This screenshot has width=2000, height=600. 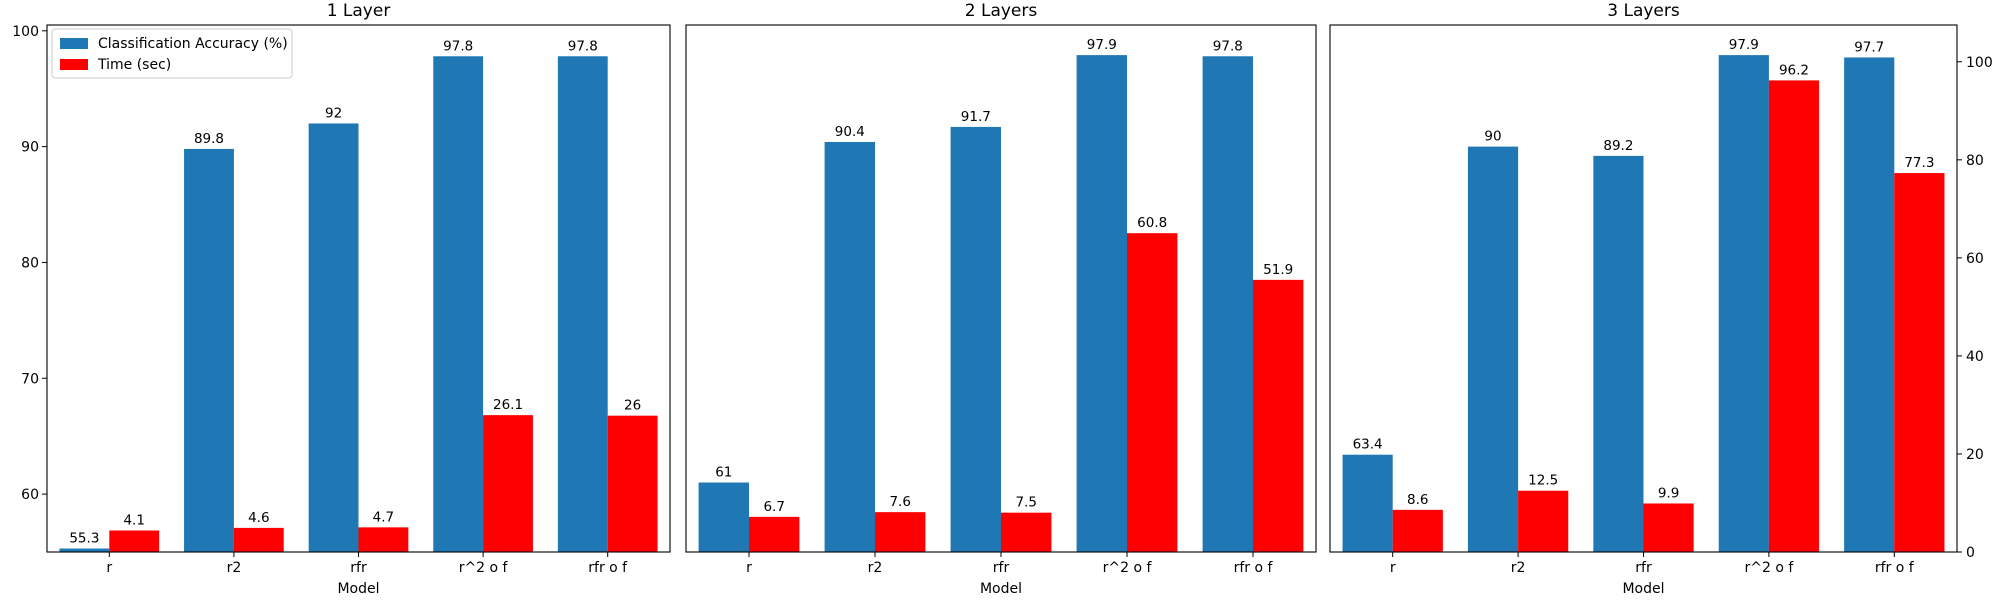 I want to click on time-label-2: 12.5, so click(x=1543, y=481).